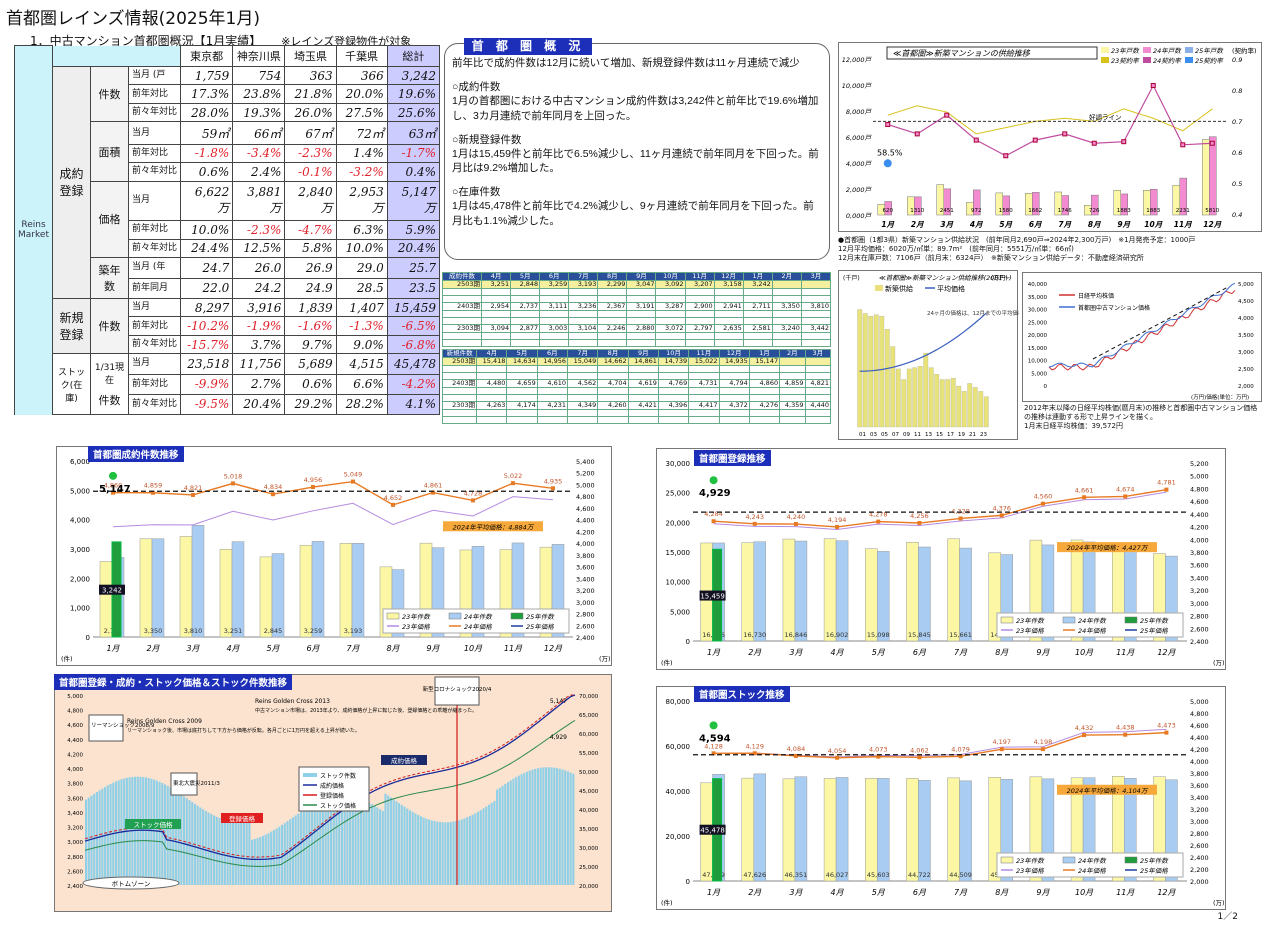  Describe the element at coordinates (153, 486) in the screenshot. I see `price-label: 4,859` at that location.